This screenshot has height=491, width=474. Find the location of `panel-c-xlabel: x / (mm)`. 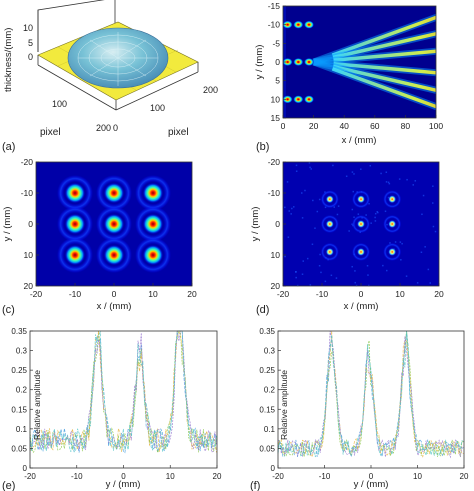

panel-c-xlabel: x / (mm) is located at coordinates (114, 306).